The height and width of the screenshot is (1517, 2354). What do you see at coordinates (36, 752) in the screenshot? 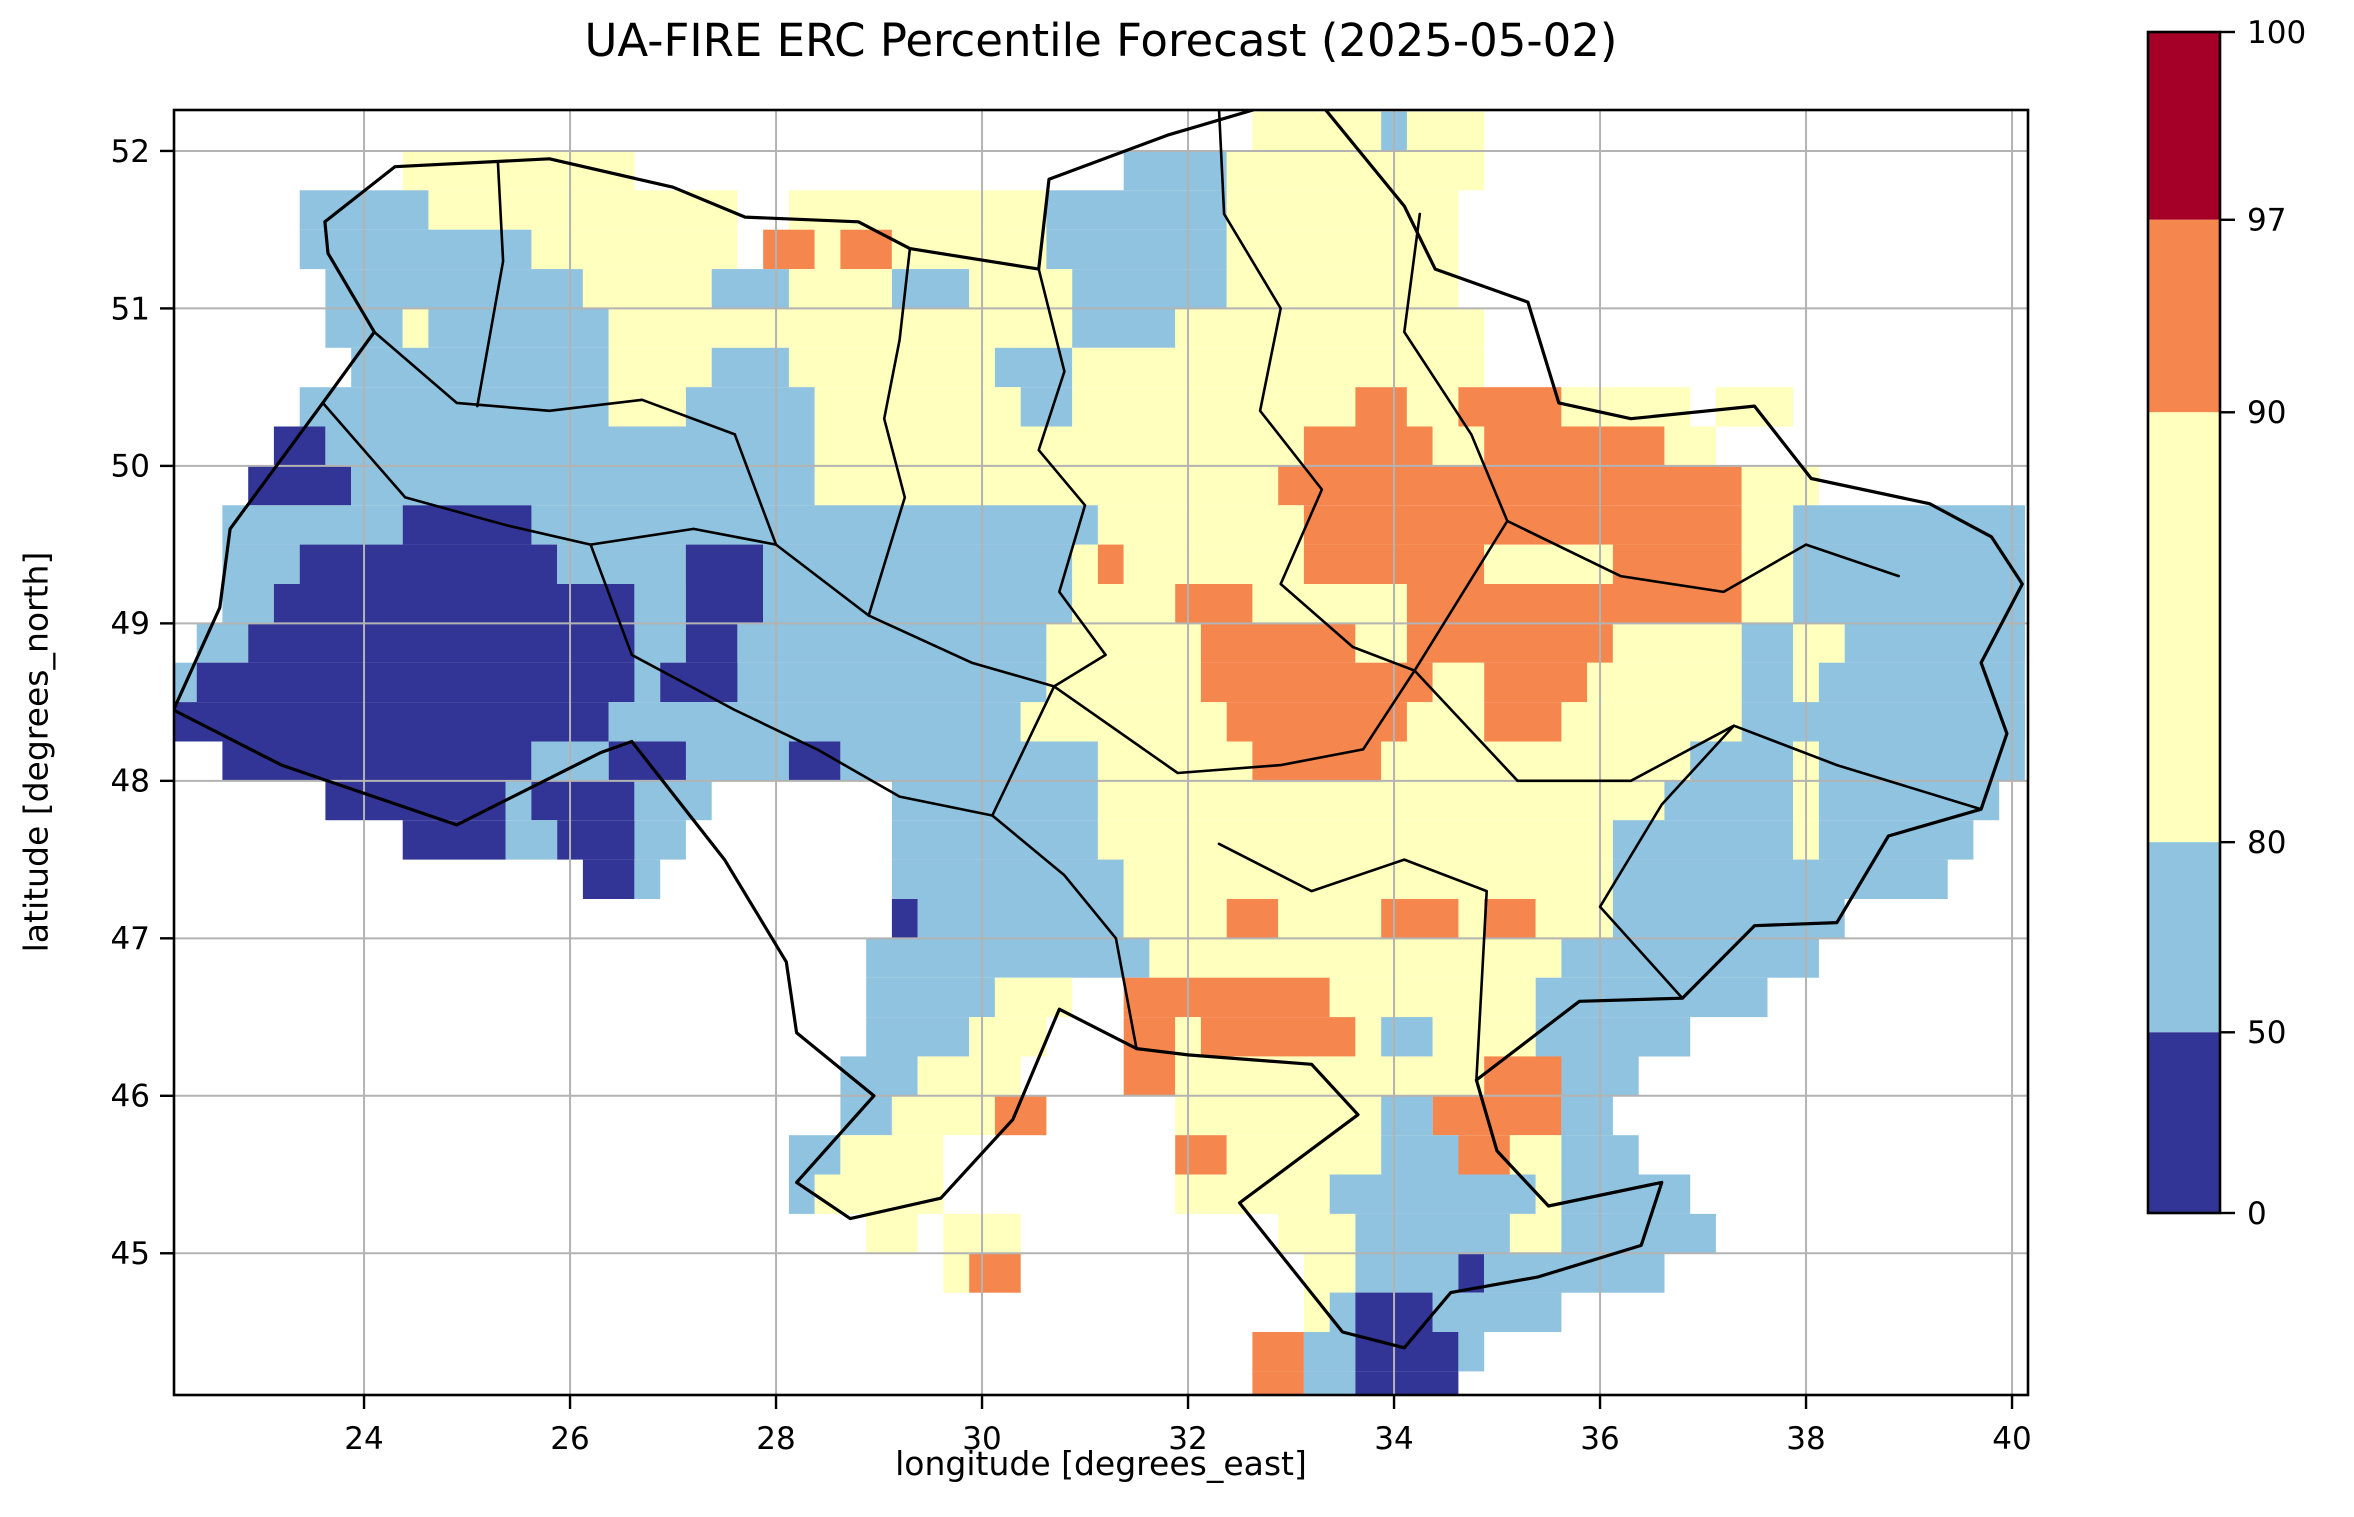
I see `y-axis-label: latitude [degrees_north]` at bounding box center [36, 752].